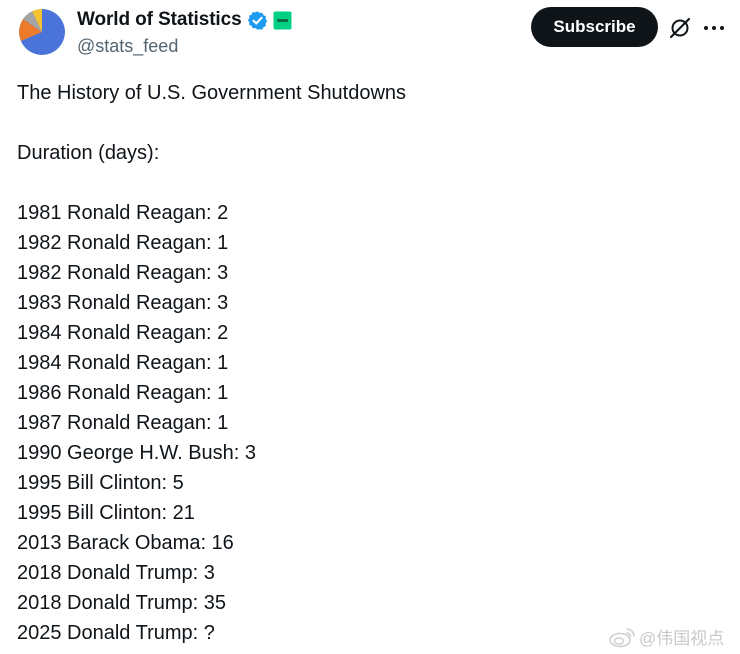 The width and height of the screenshot is (740, 654). Describe the element at coordinates (88, 153) in the screenshot. I see `tweet-subtitle: Duration (days):` at that location.